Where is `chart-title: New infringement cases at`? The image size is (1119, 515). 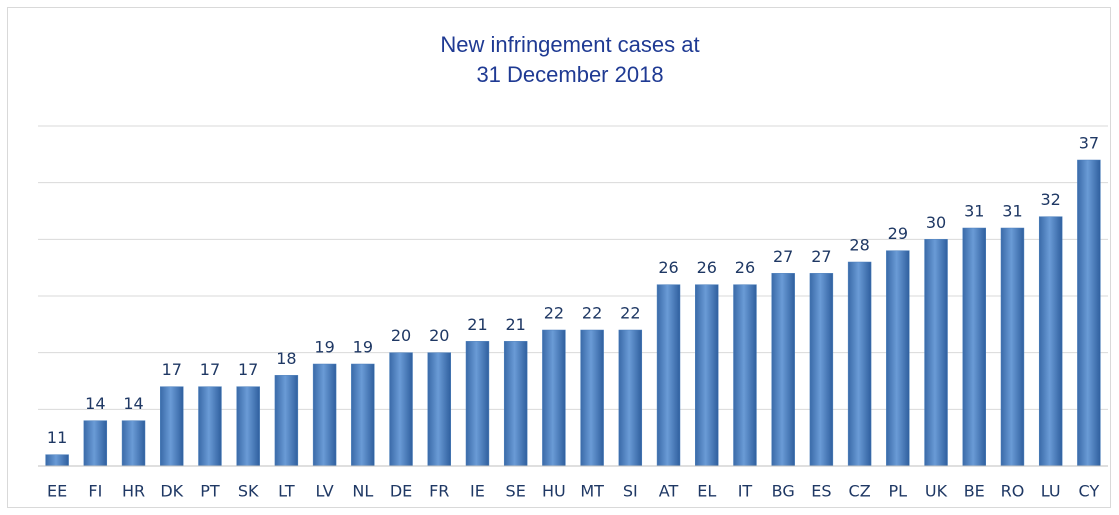
chart-title: New infringement cases at is located at coordinates (569, 44).